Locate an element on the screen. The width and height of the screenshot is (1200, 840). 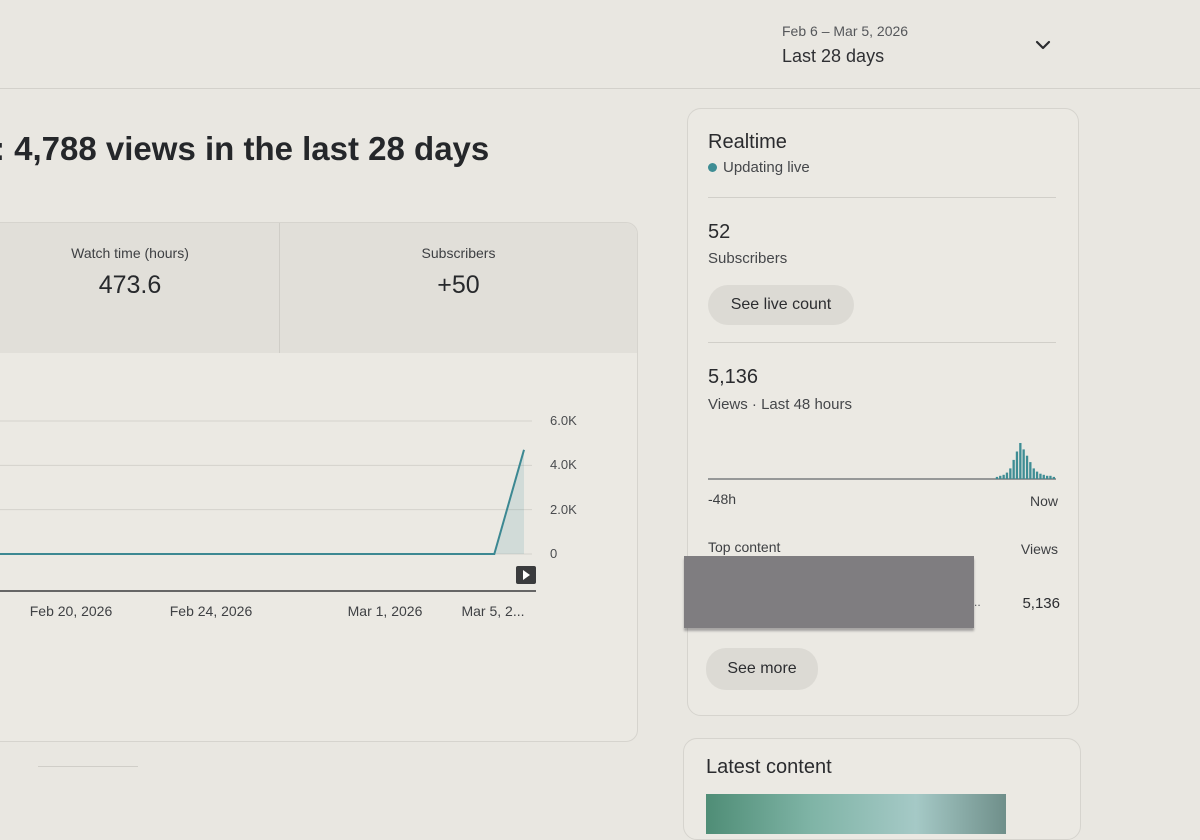
metrics-row: Watch time (hours) 473.6 Subscribers +50 is located at coordinates (318, 288).